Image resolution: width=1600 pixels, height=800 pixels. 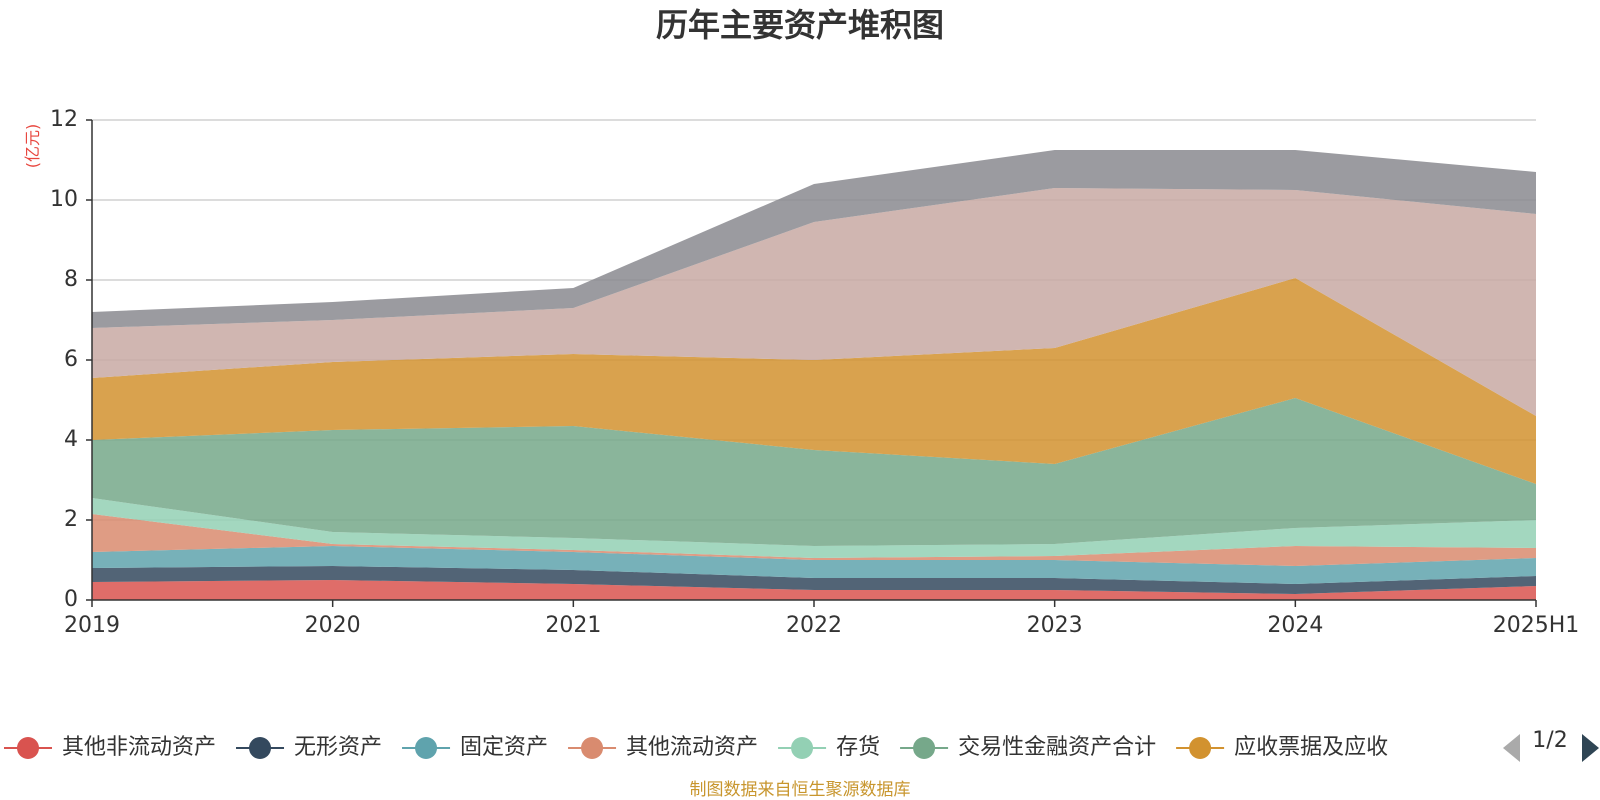 I want to click on legend-item: 其他流动资产, so click(x=663, y=747).